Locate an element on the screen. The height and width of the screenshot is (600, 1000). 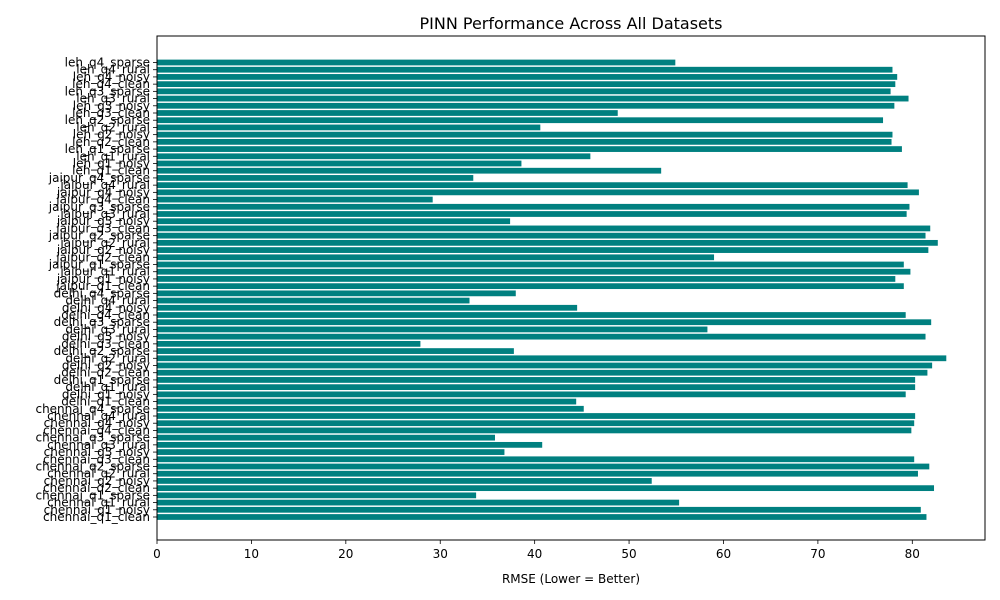
y-tick-label: jaipur_q2_clean is located at coordinates (102, 257).